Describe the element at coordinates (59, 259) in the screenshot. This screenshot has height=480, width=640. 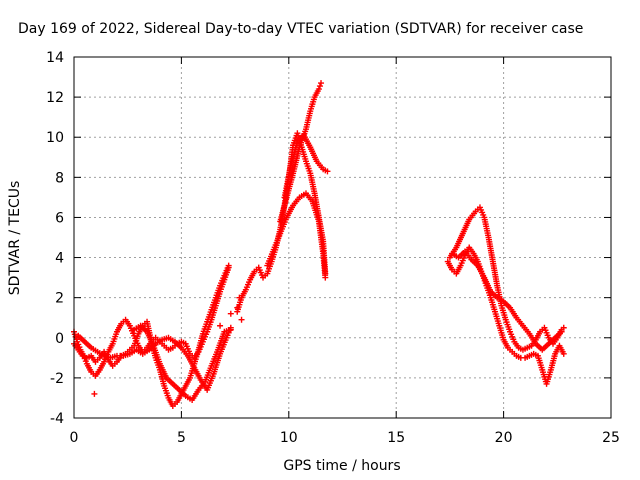
I see `y-tick-label: 4` at that location.